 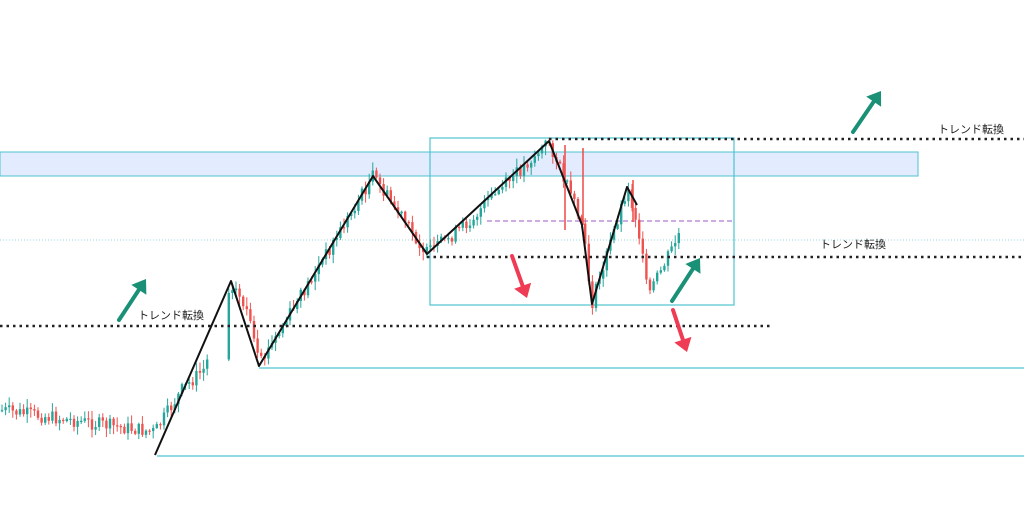 What do you see at coordinates (171, 315) in the screenshot?
I see `trend-label-1: トレンド転換` at bounding box center [171, 315].